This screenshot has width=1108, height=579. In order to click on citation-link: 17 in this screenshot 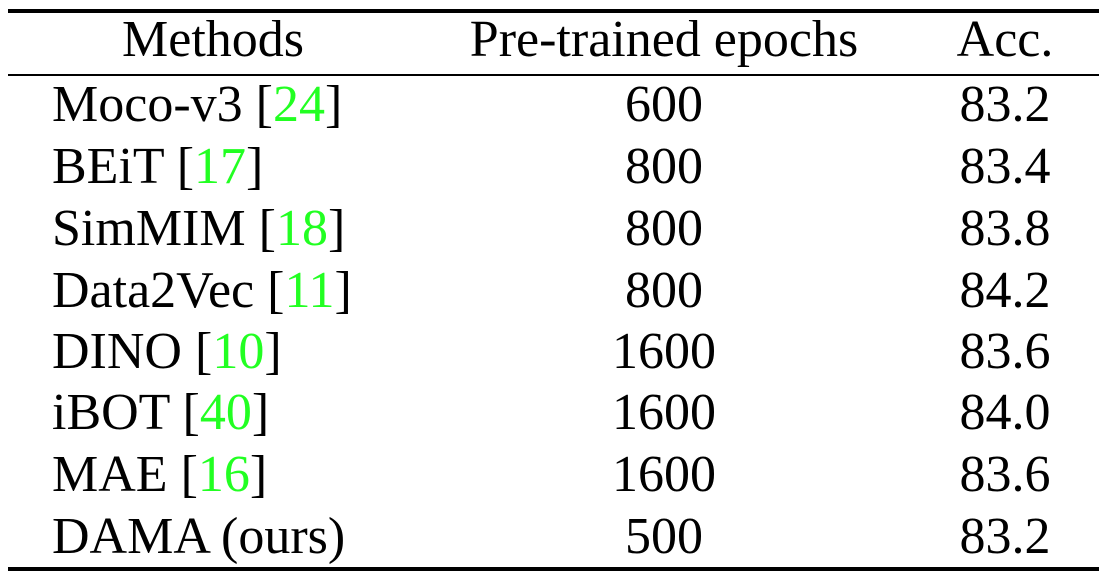, I will do `click(220, 166)`.